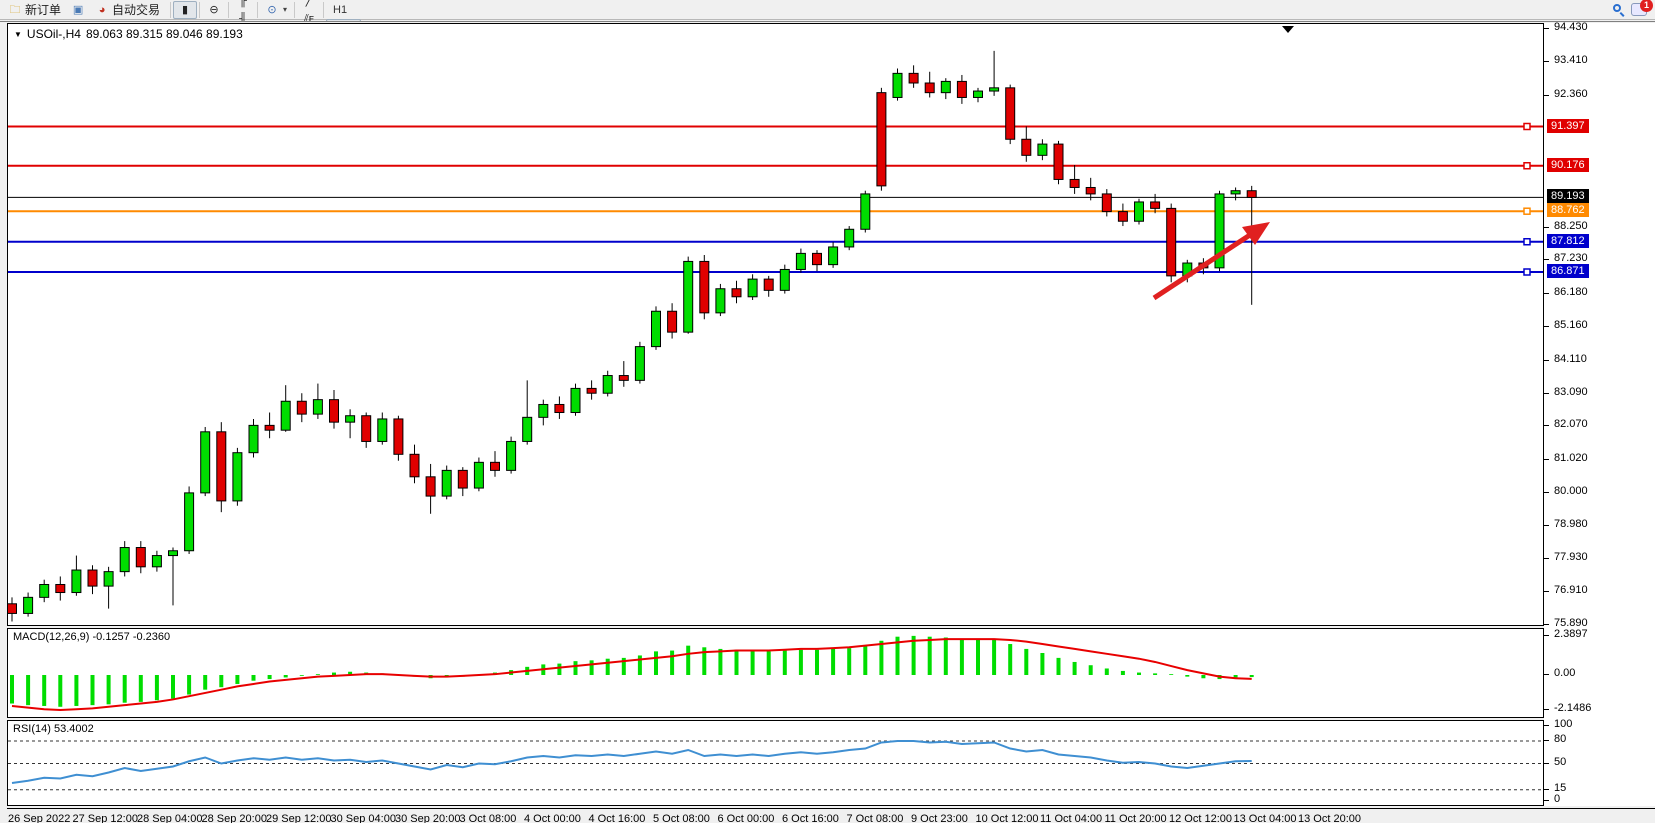 The width and height of the screenshot is (1655, 823). Describe the element at coordinates (1573, 708) in the screenshot. I see `macd-axis-label: -2.1486` at that location.